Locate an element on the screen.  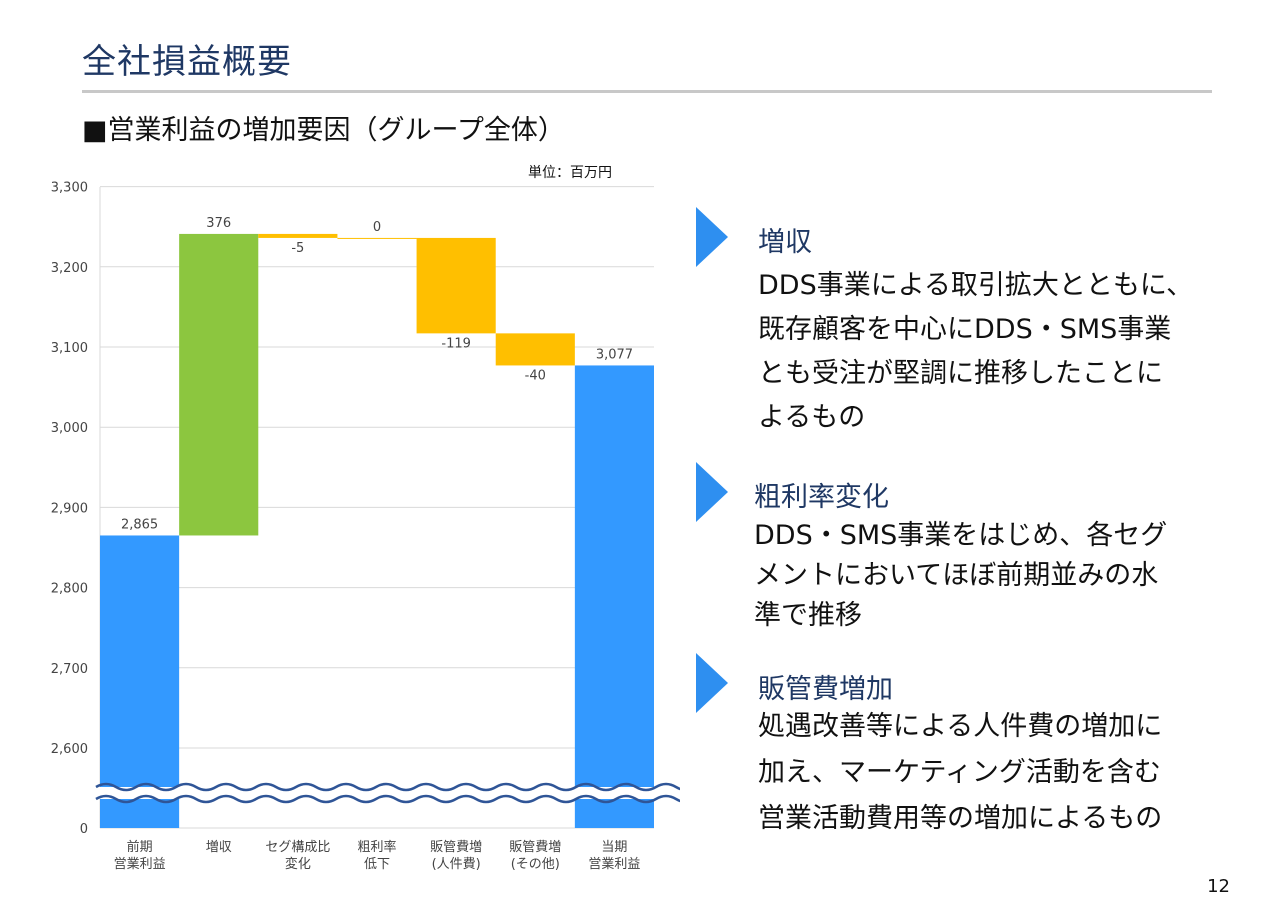
reason-line: 処遇改善等による人件費の増加に is located at coordinates (960, 726).